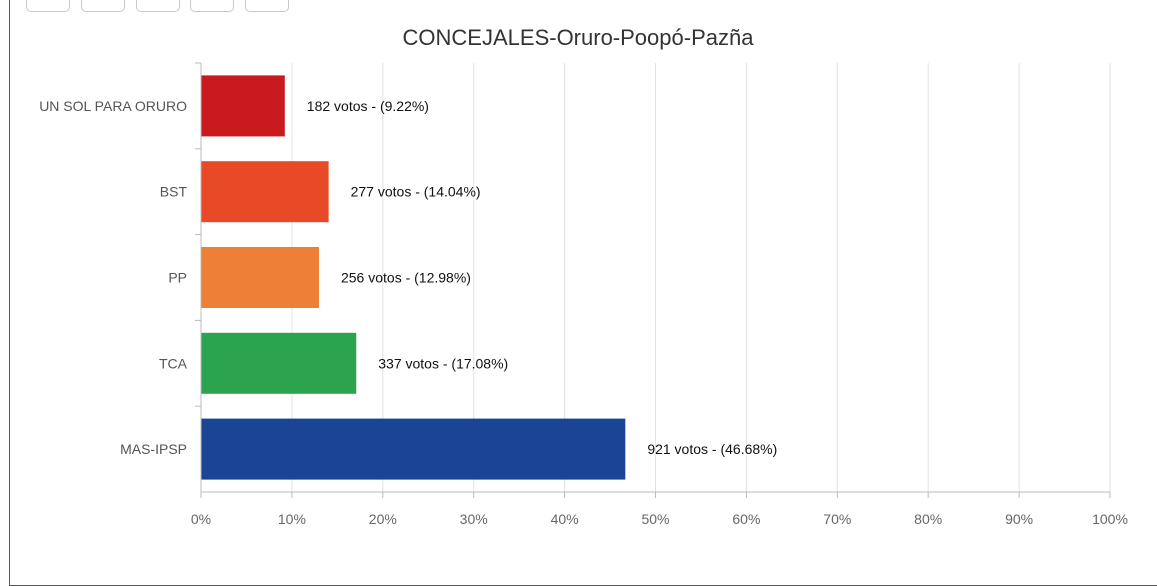  Describe the element at coordinates (413, 449) in the screenshot. I see `bar-mas-ipsp` at that location.